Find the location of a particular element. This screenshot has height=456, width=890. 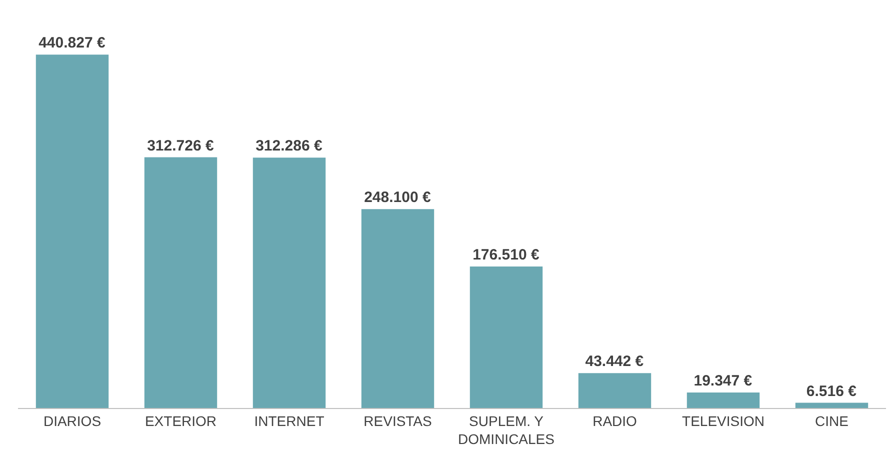

data-label: 6.516 € is located at coordinates (832, 391).